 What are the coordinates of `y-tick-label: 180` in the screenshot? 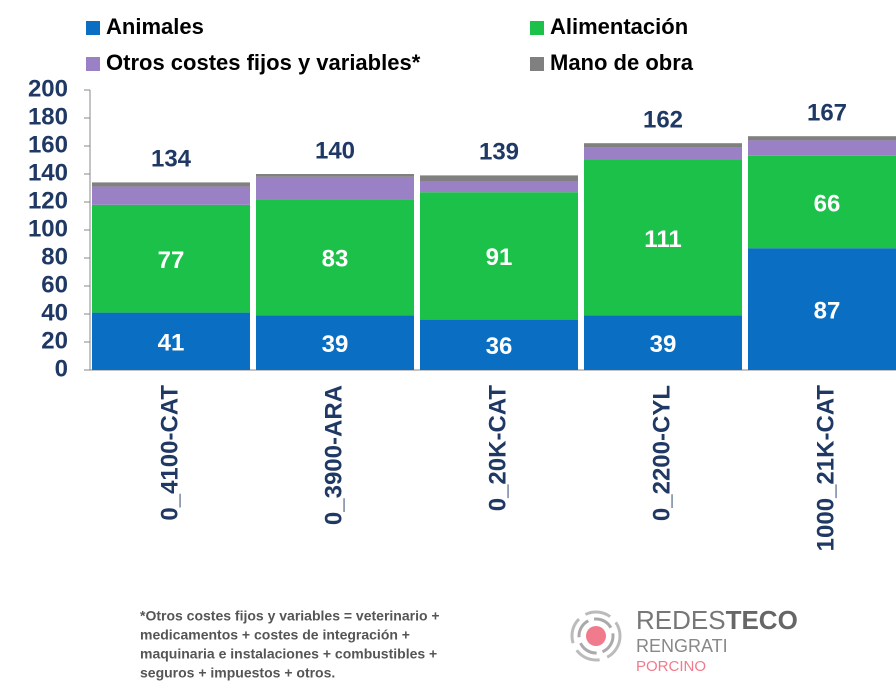 It's located at (48, 116).